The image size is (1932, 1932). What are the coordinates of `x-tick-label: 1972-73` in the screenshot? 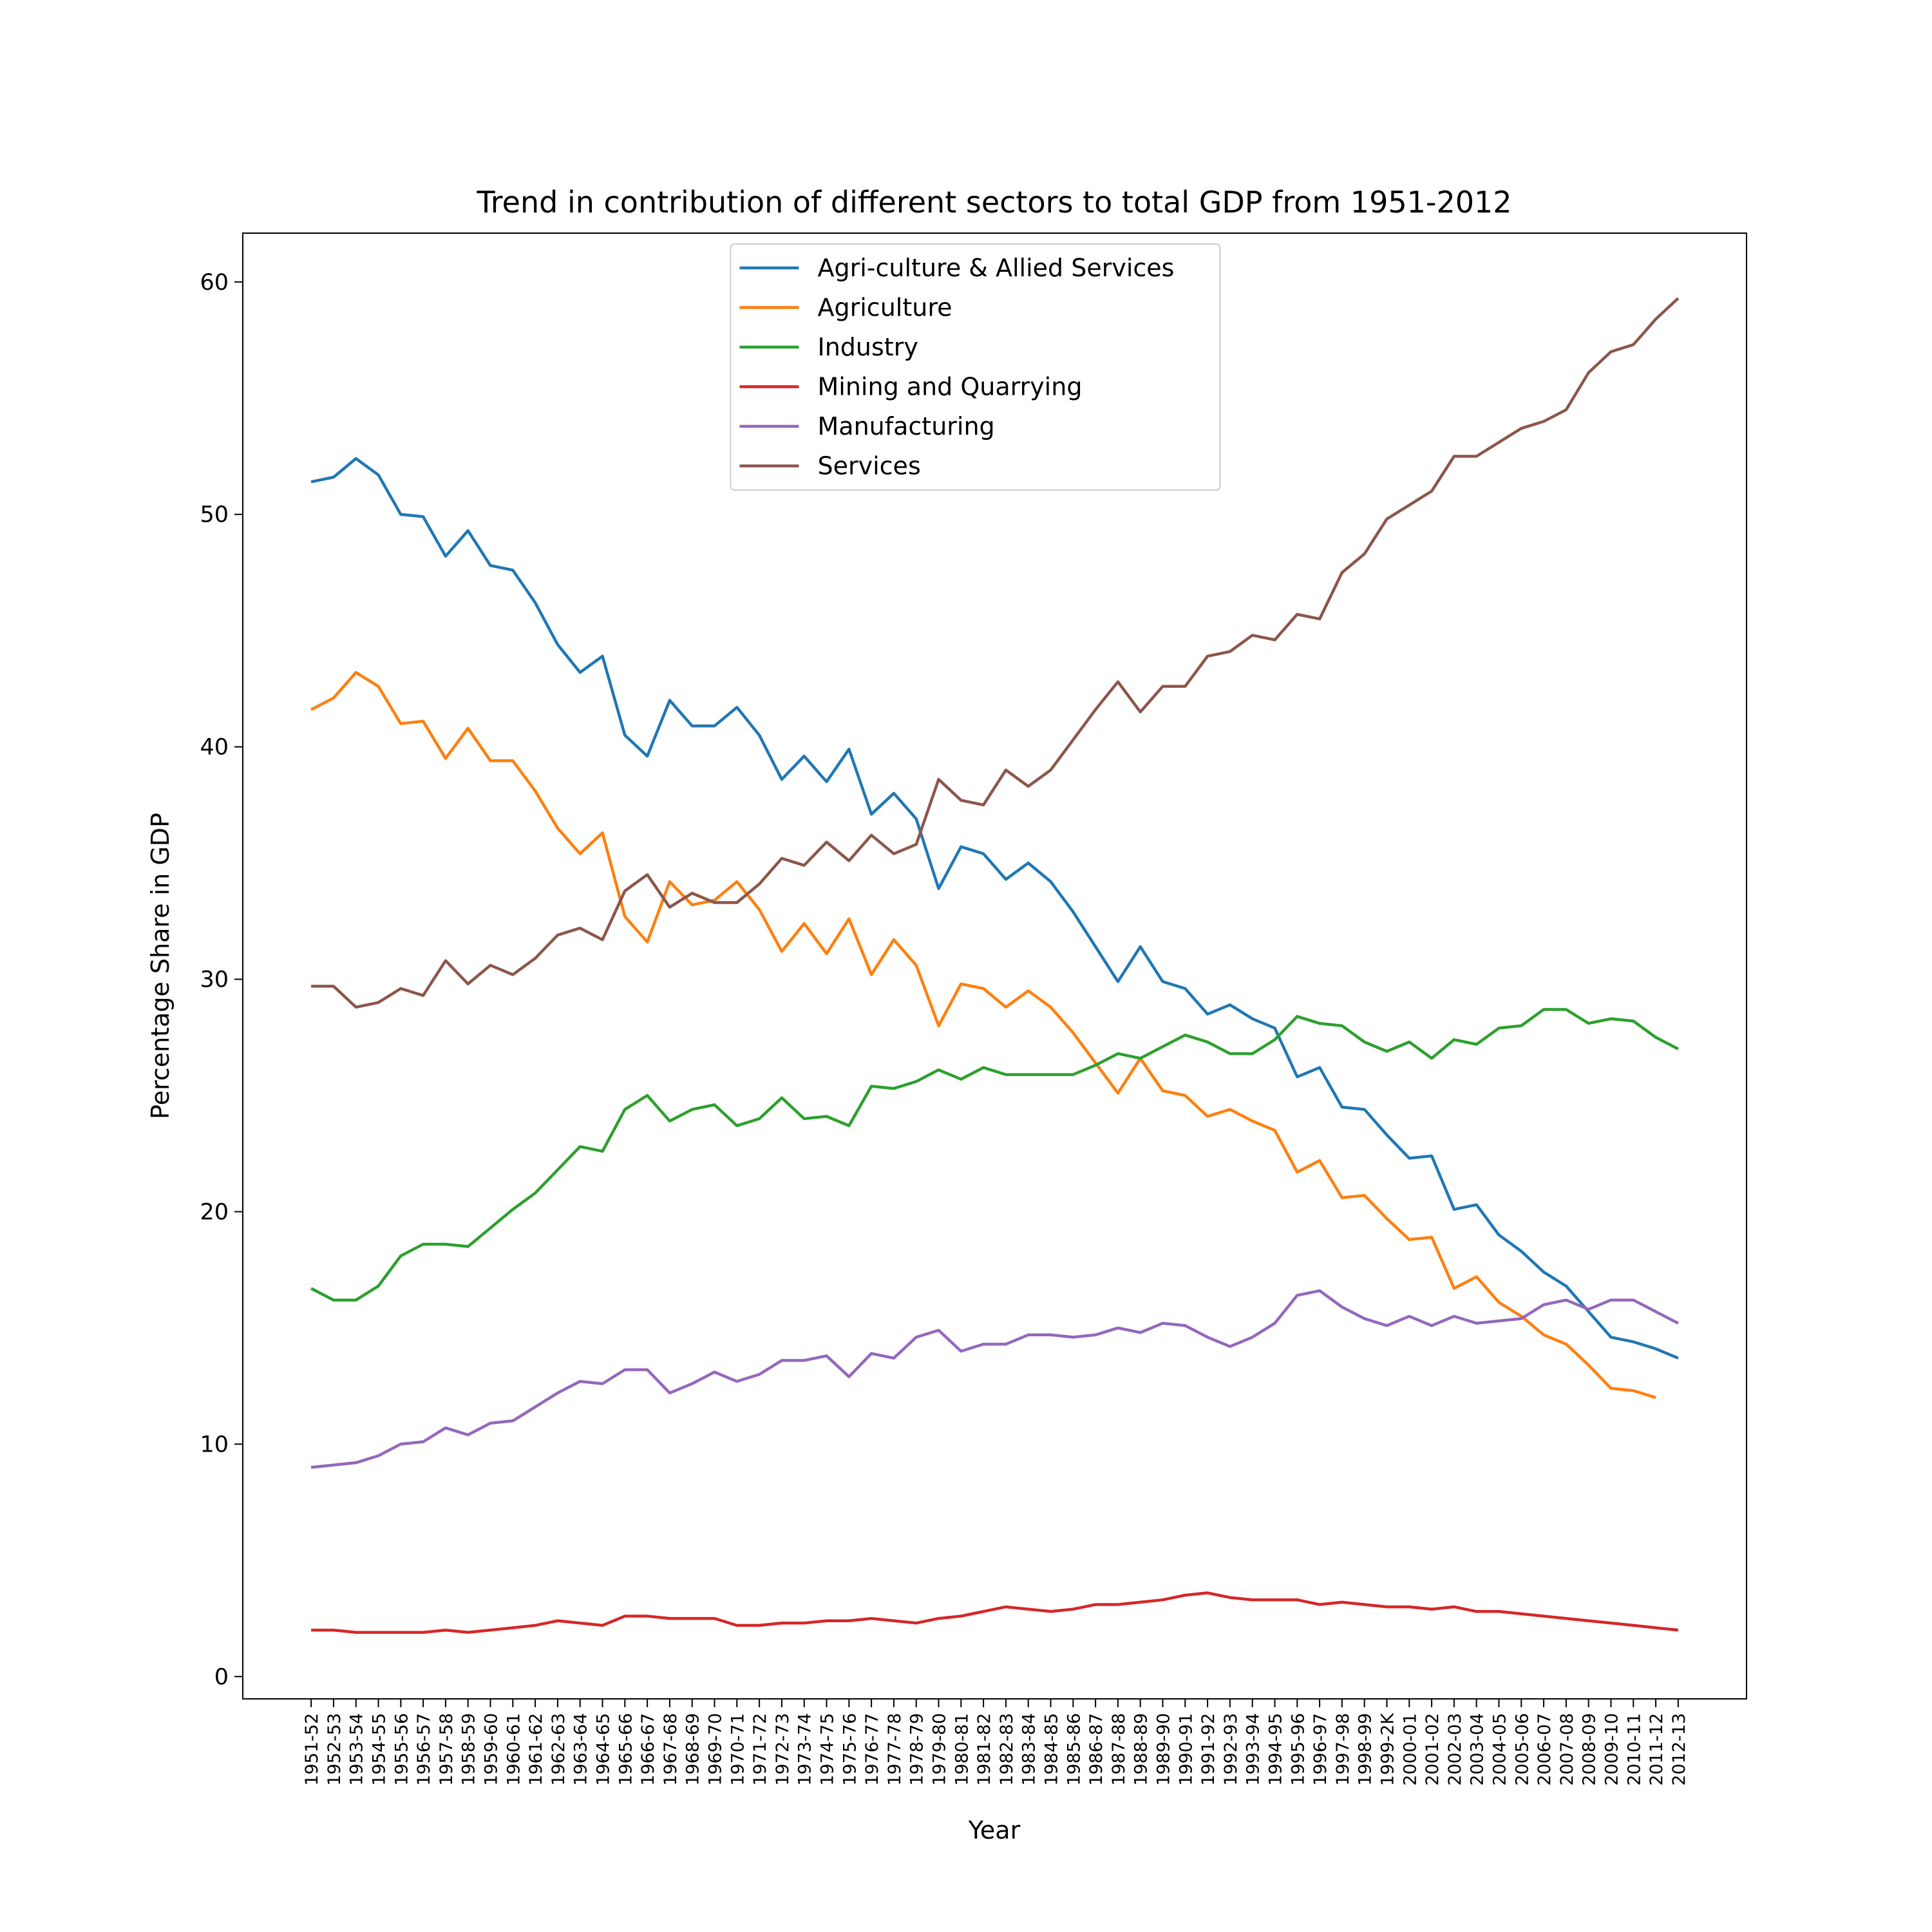 It's located at (783, 1750).